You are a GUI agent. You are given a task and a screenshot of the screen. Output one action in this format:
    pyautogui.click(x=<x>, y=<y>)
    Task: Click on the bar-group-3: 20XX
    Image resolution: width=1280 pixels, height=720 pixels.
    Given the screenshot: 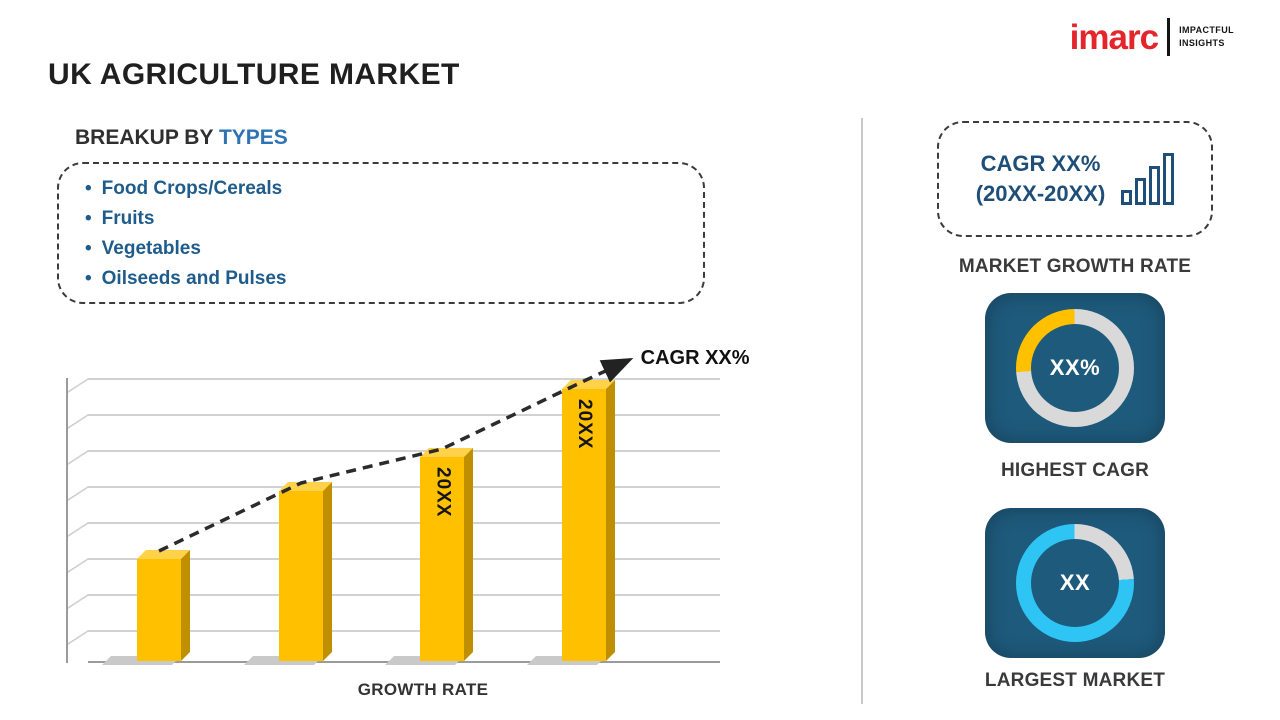 What is the action you would take?
    pyautogui.click(x=425, y=521)
    